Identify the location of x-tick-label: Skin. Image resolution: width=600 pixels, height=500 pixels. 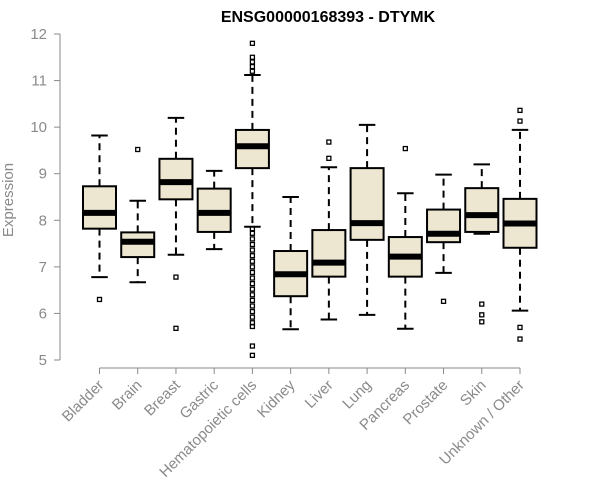
(473, 393).